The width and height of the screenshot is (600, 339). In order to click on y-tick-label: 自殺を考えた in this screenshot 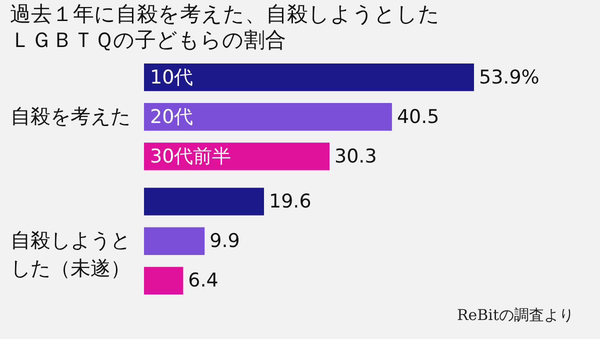, I will do `click(70, 116)`.